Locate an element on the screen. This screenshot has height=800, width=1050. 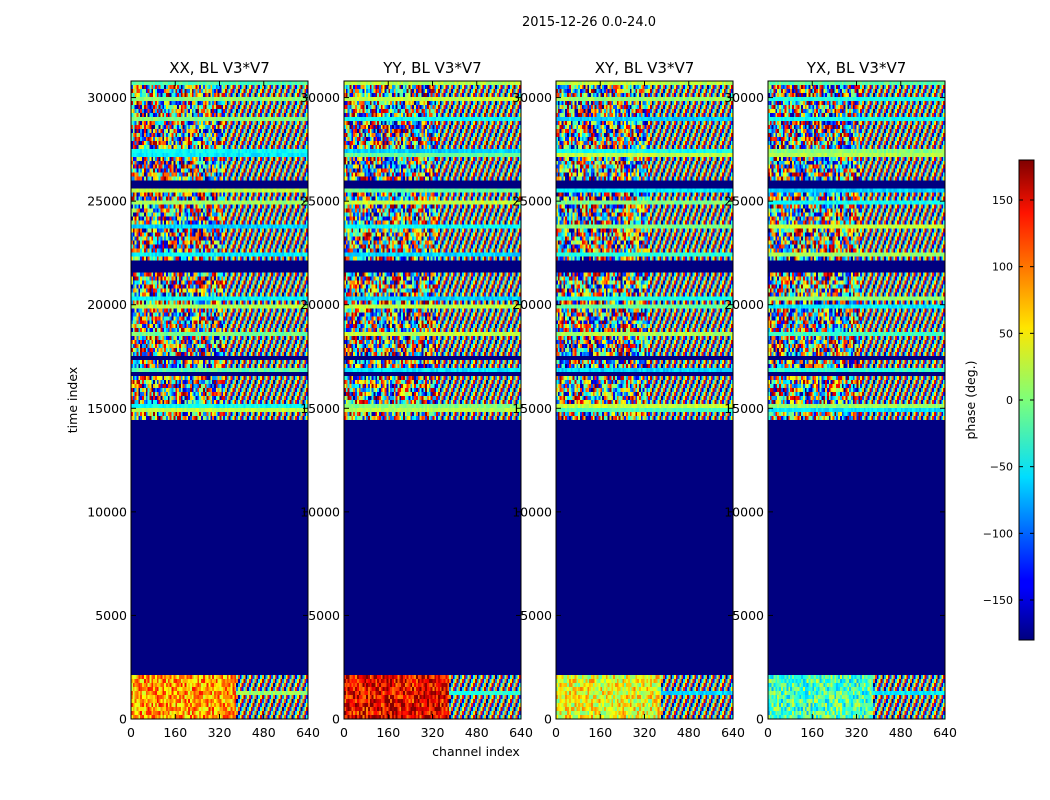
colorbar: 150 100 50 0 −50 −100 −150 is located at coordinates (1009, 400).